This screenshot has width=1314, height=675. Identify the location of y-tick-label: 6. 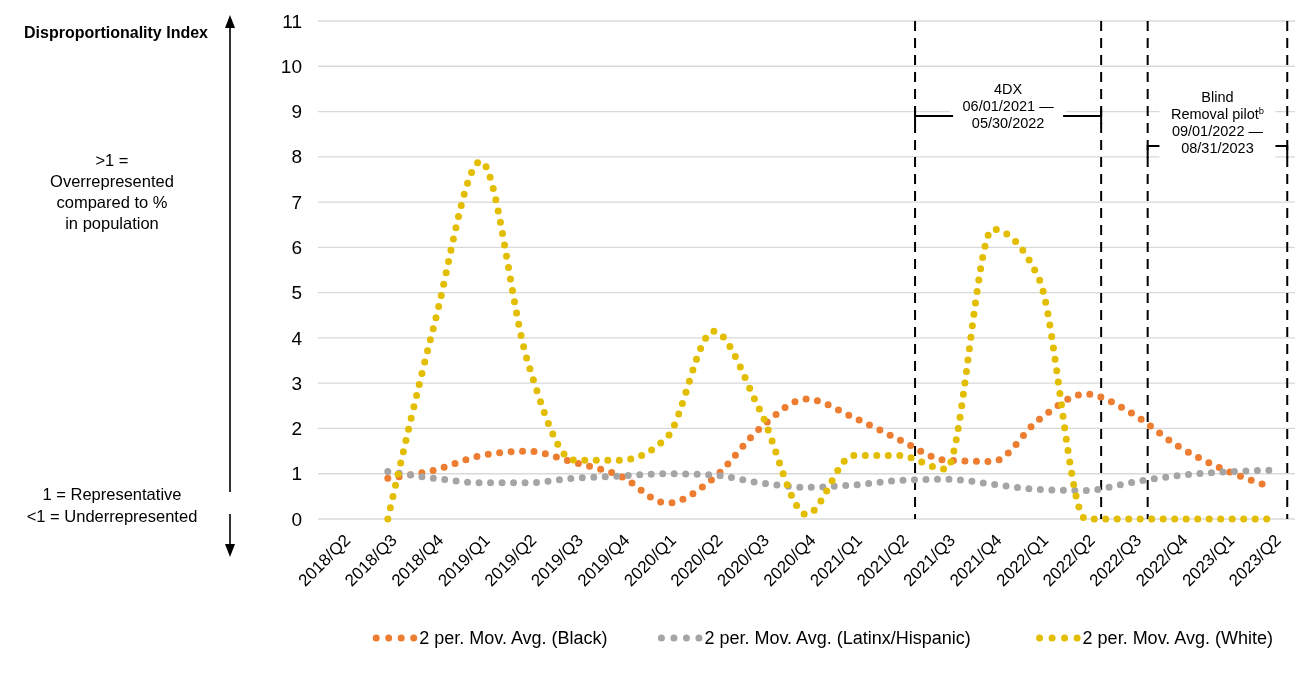
(296, 248).